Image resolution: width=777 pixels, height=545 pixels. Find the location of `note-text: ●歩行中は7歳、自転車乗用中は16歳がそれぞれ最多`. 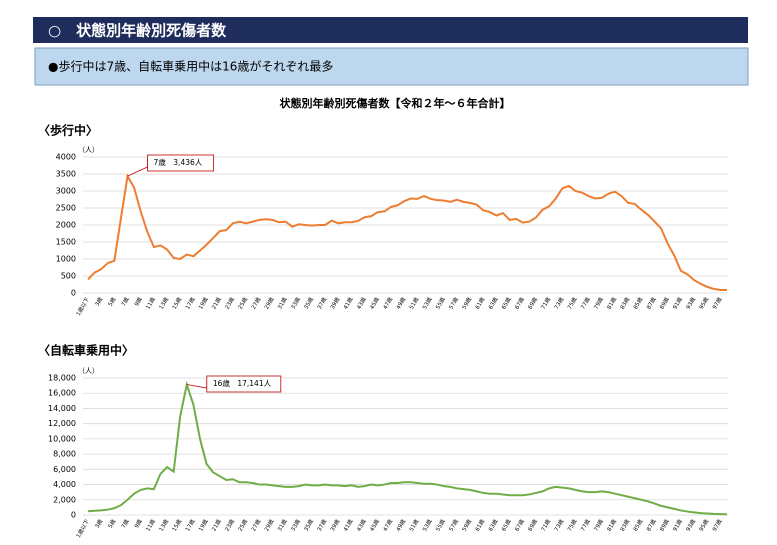

note-text: ●歩行中は7歳、自転車乗用中は16歳がそれぞれ最多 is located at coordinates (190, 66).